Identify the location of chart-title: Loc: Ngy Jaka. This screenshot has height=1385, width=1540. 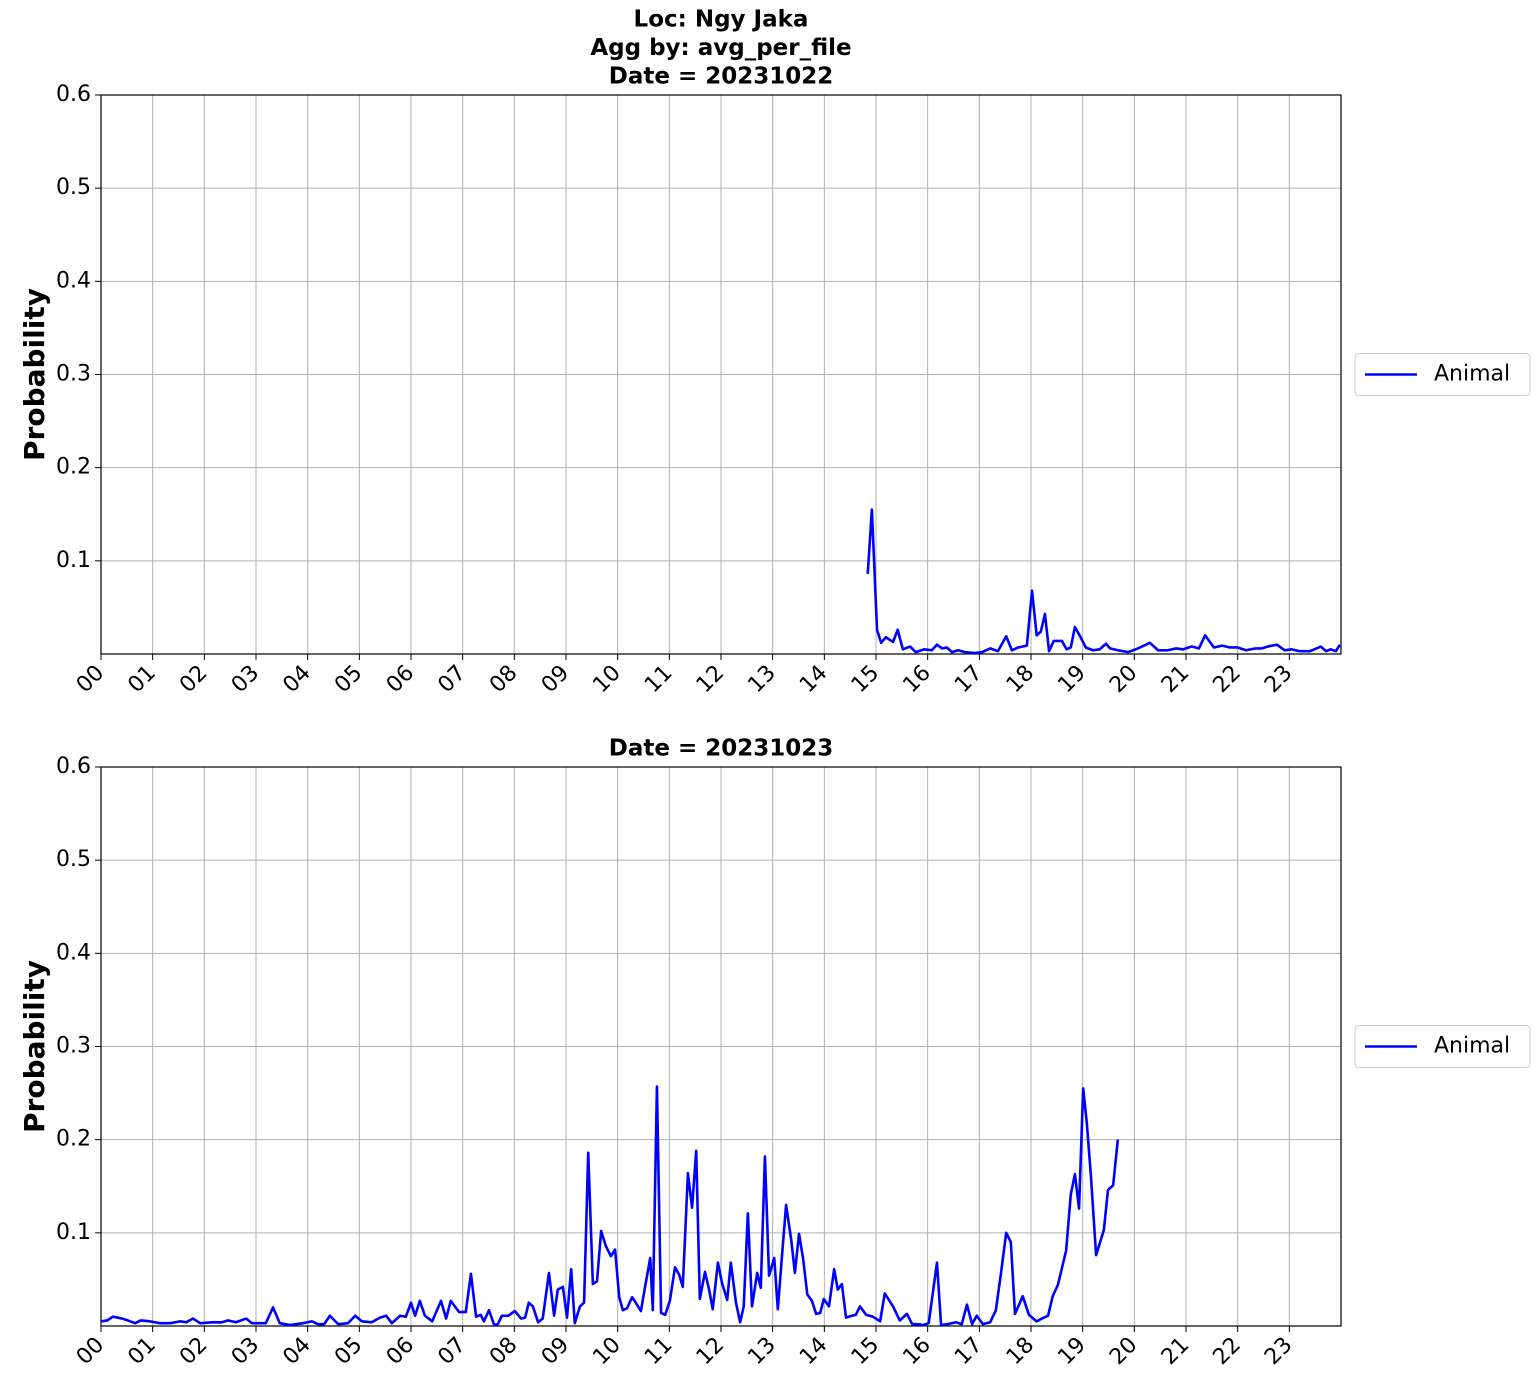
(721, 20).